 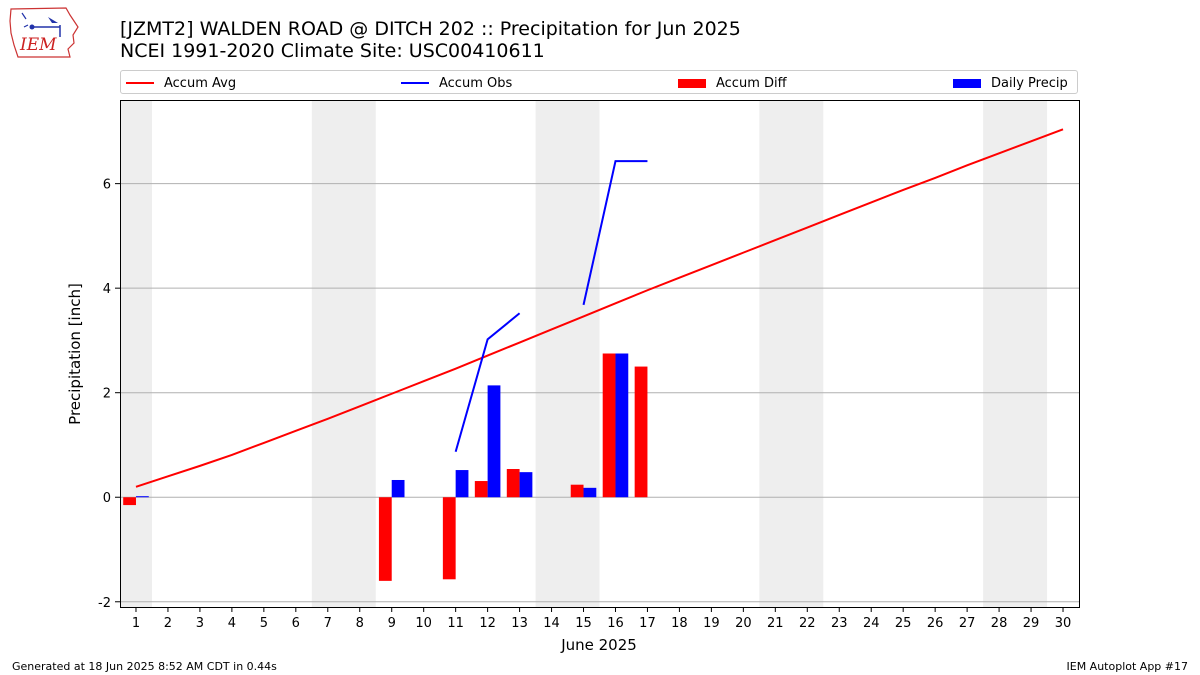 I want to click on x-tick-label: 28, so click(x=999, y=623).